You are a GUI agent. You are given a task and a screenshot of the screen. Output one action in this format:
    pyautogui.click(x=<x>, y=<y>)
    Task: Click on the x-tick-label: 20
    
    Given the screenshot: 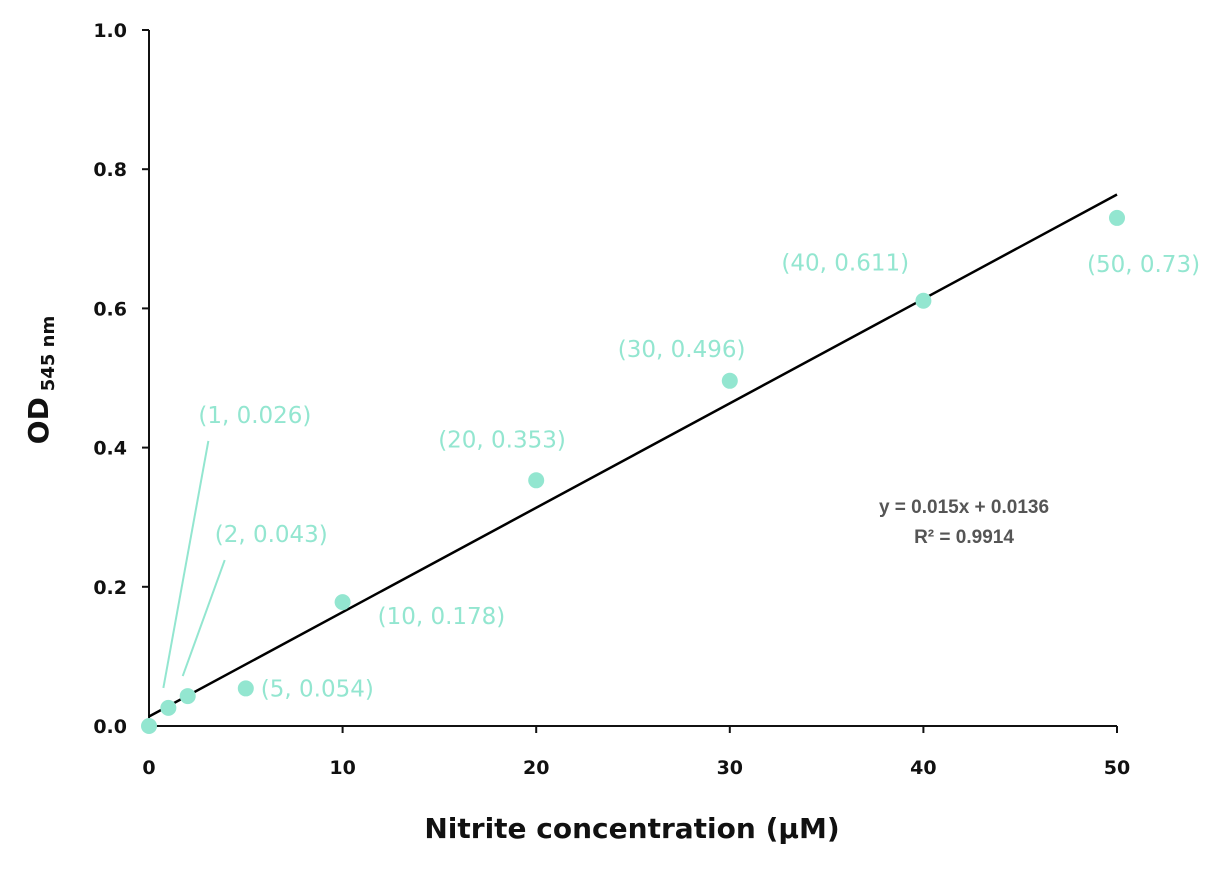 What is the action you would take?
    pyautogui.click(x=536, y=768)
    